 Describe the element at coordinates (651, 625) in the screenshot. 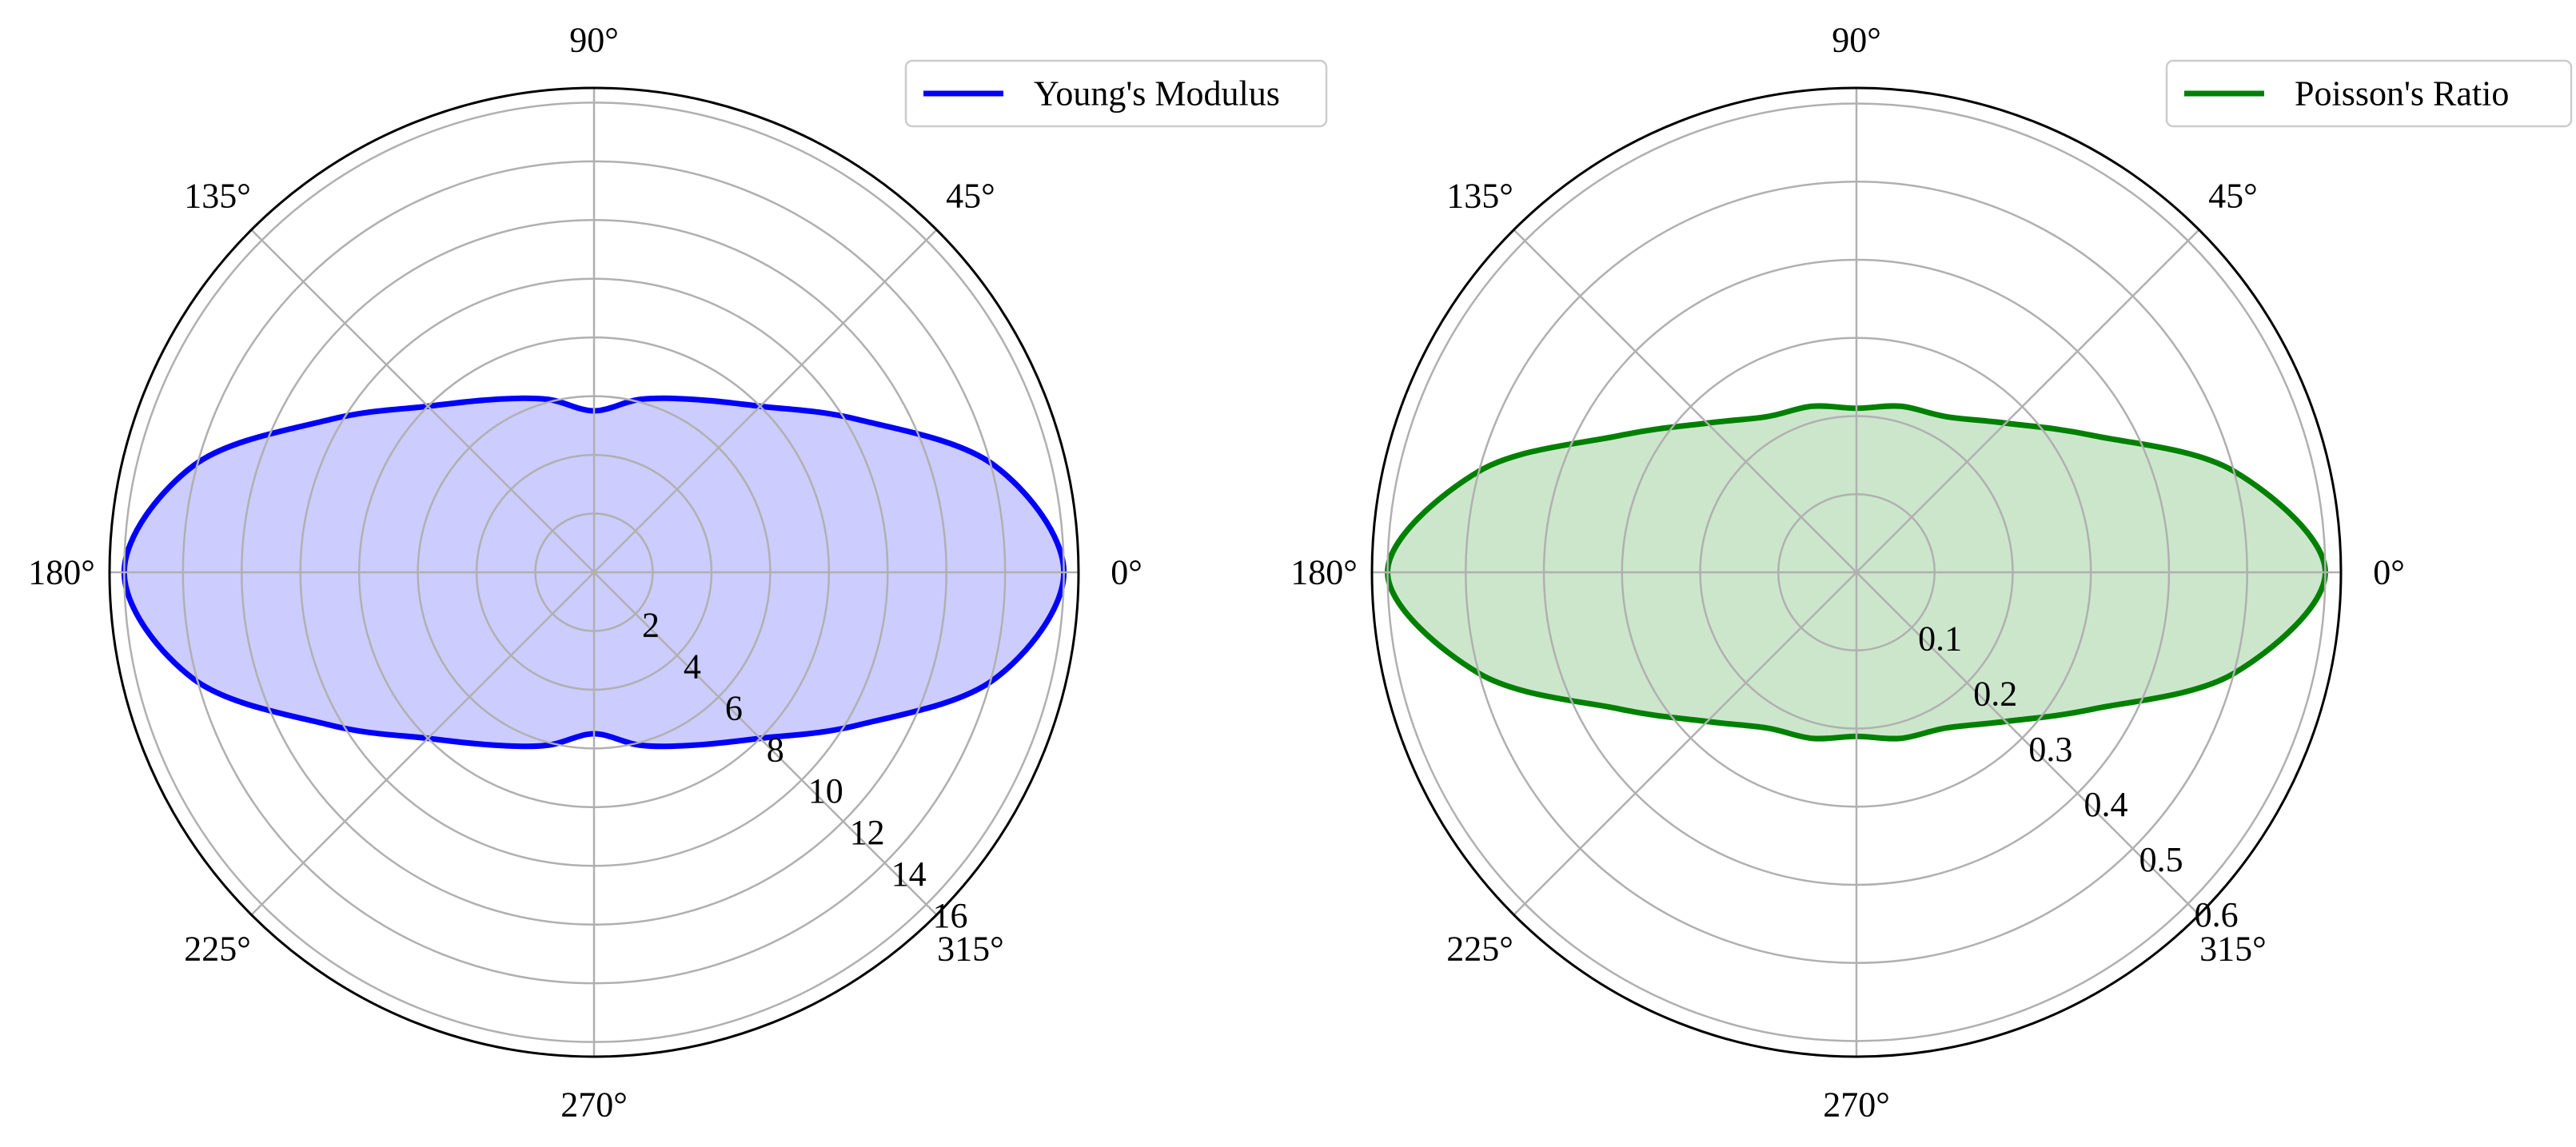

I see `radial-tick-label: 2` at that location.